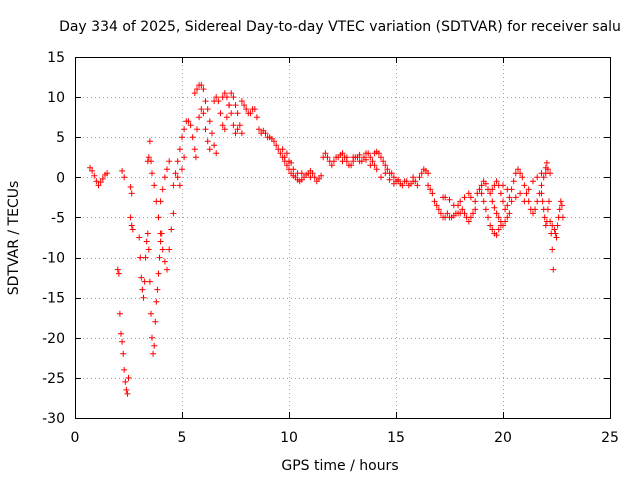  I want to click on y-tick-label: 0, so click(60, 178).